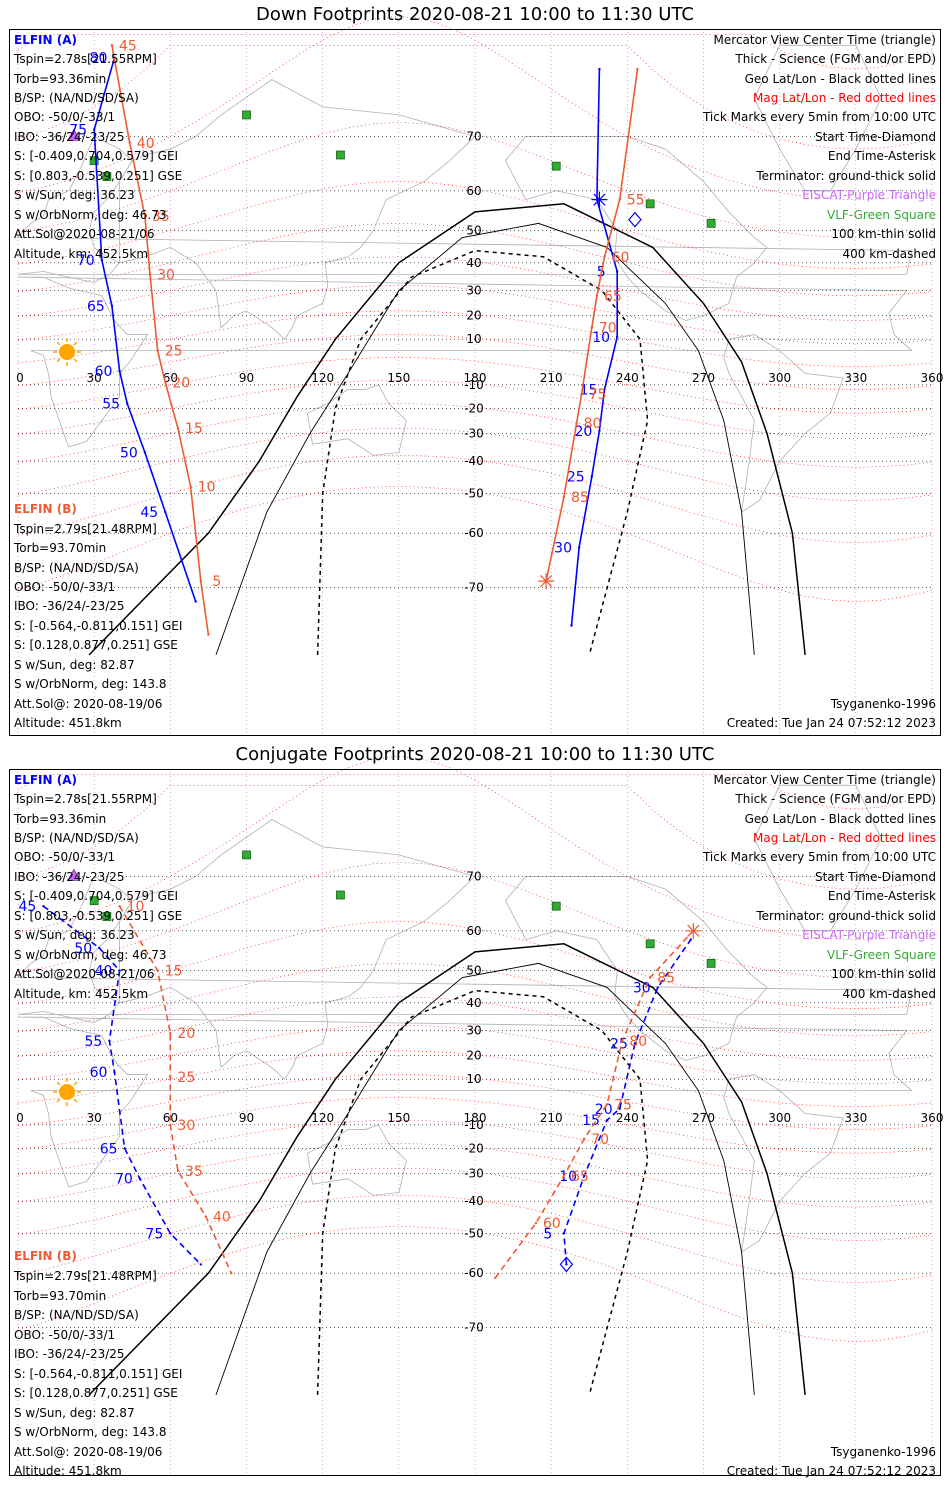 The height and width of the screenshot is (1500, 950). What do you see at coordinates (638, 1042) in the screenshot?
I see `tick-time-label: 80` at bounding box center [638, 1042].